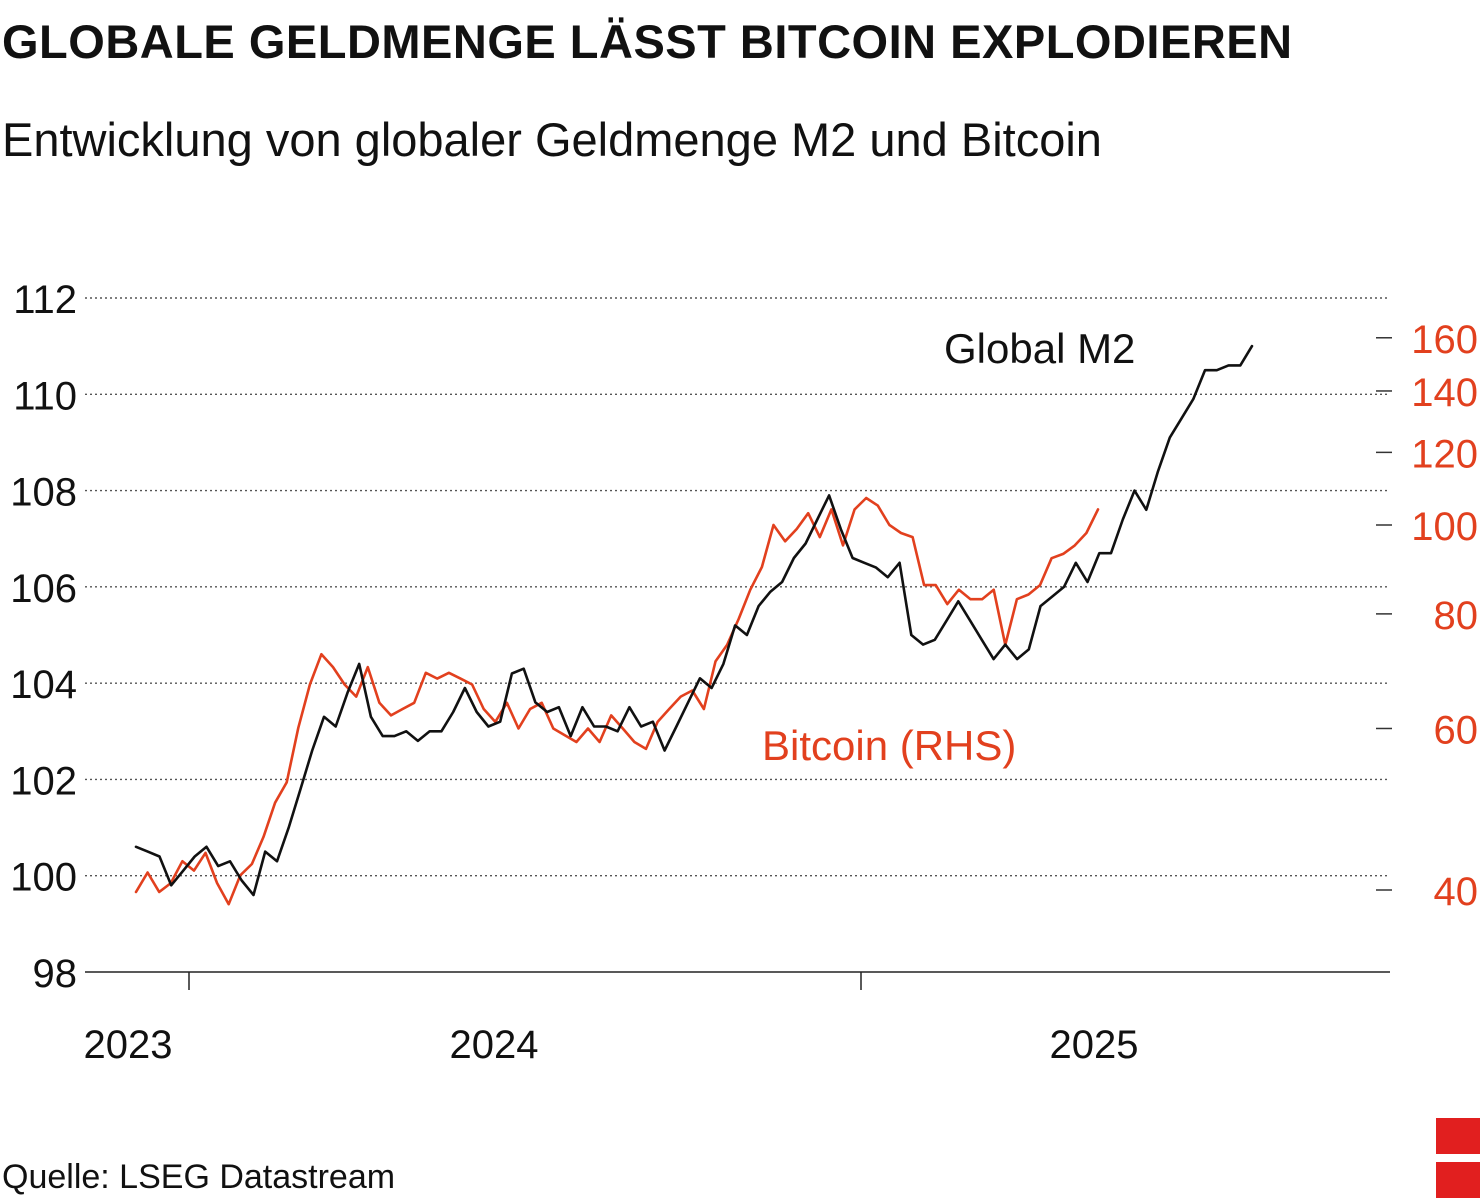 Image resolution: width=1480 pixels, height=1200 pixels. I want to click on y-left-tick-label: 108, so click(43, 493).